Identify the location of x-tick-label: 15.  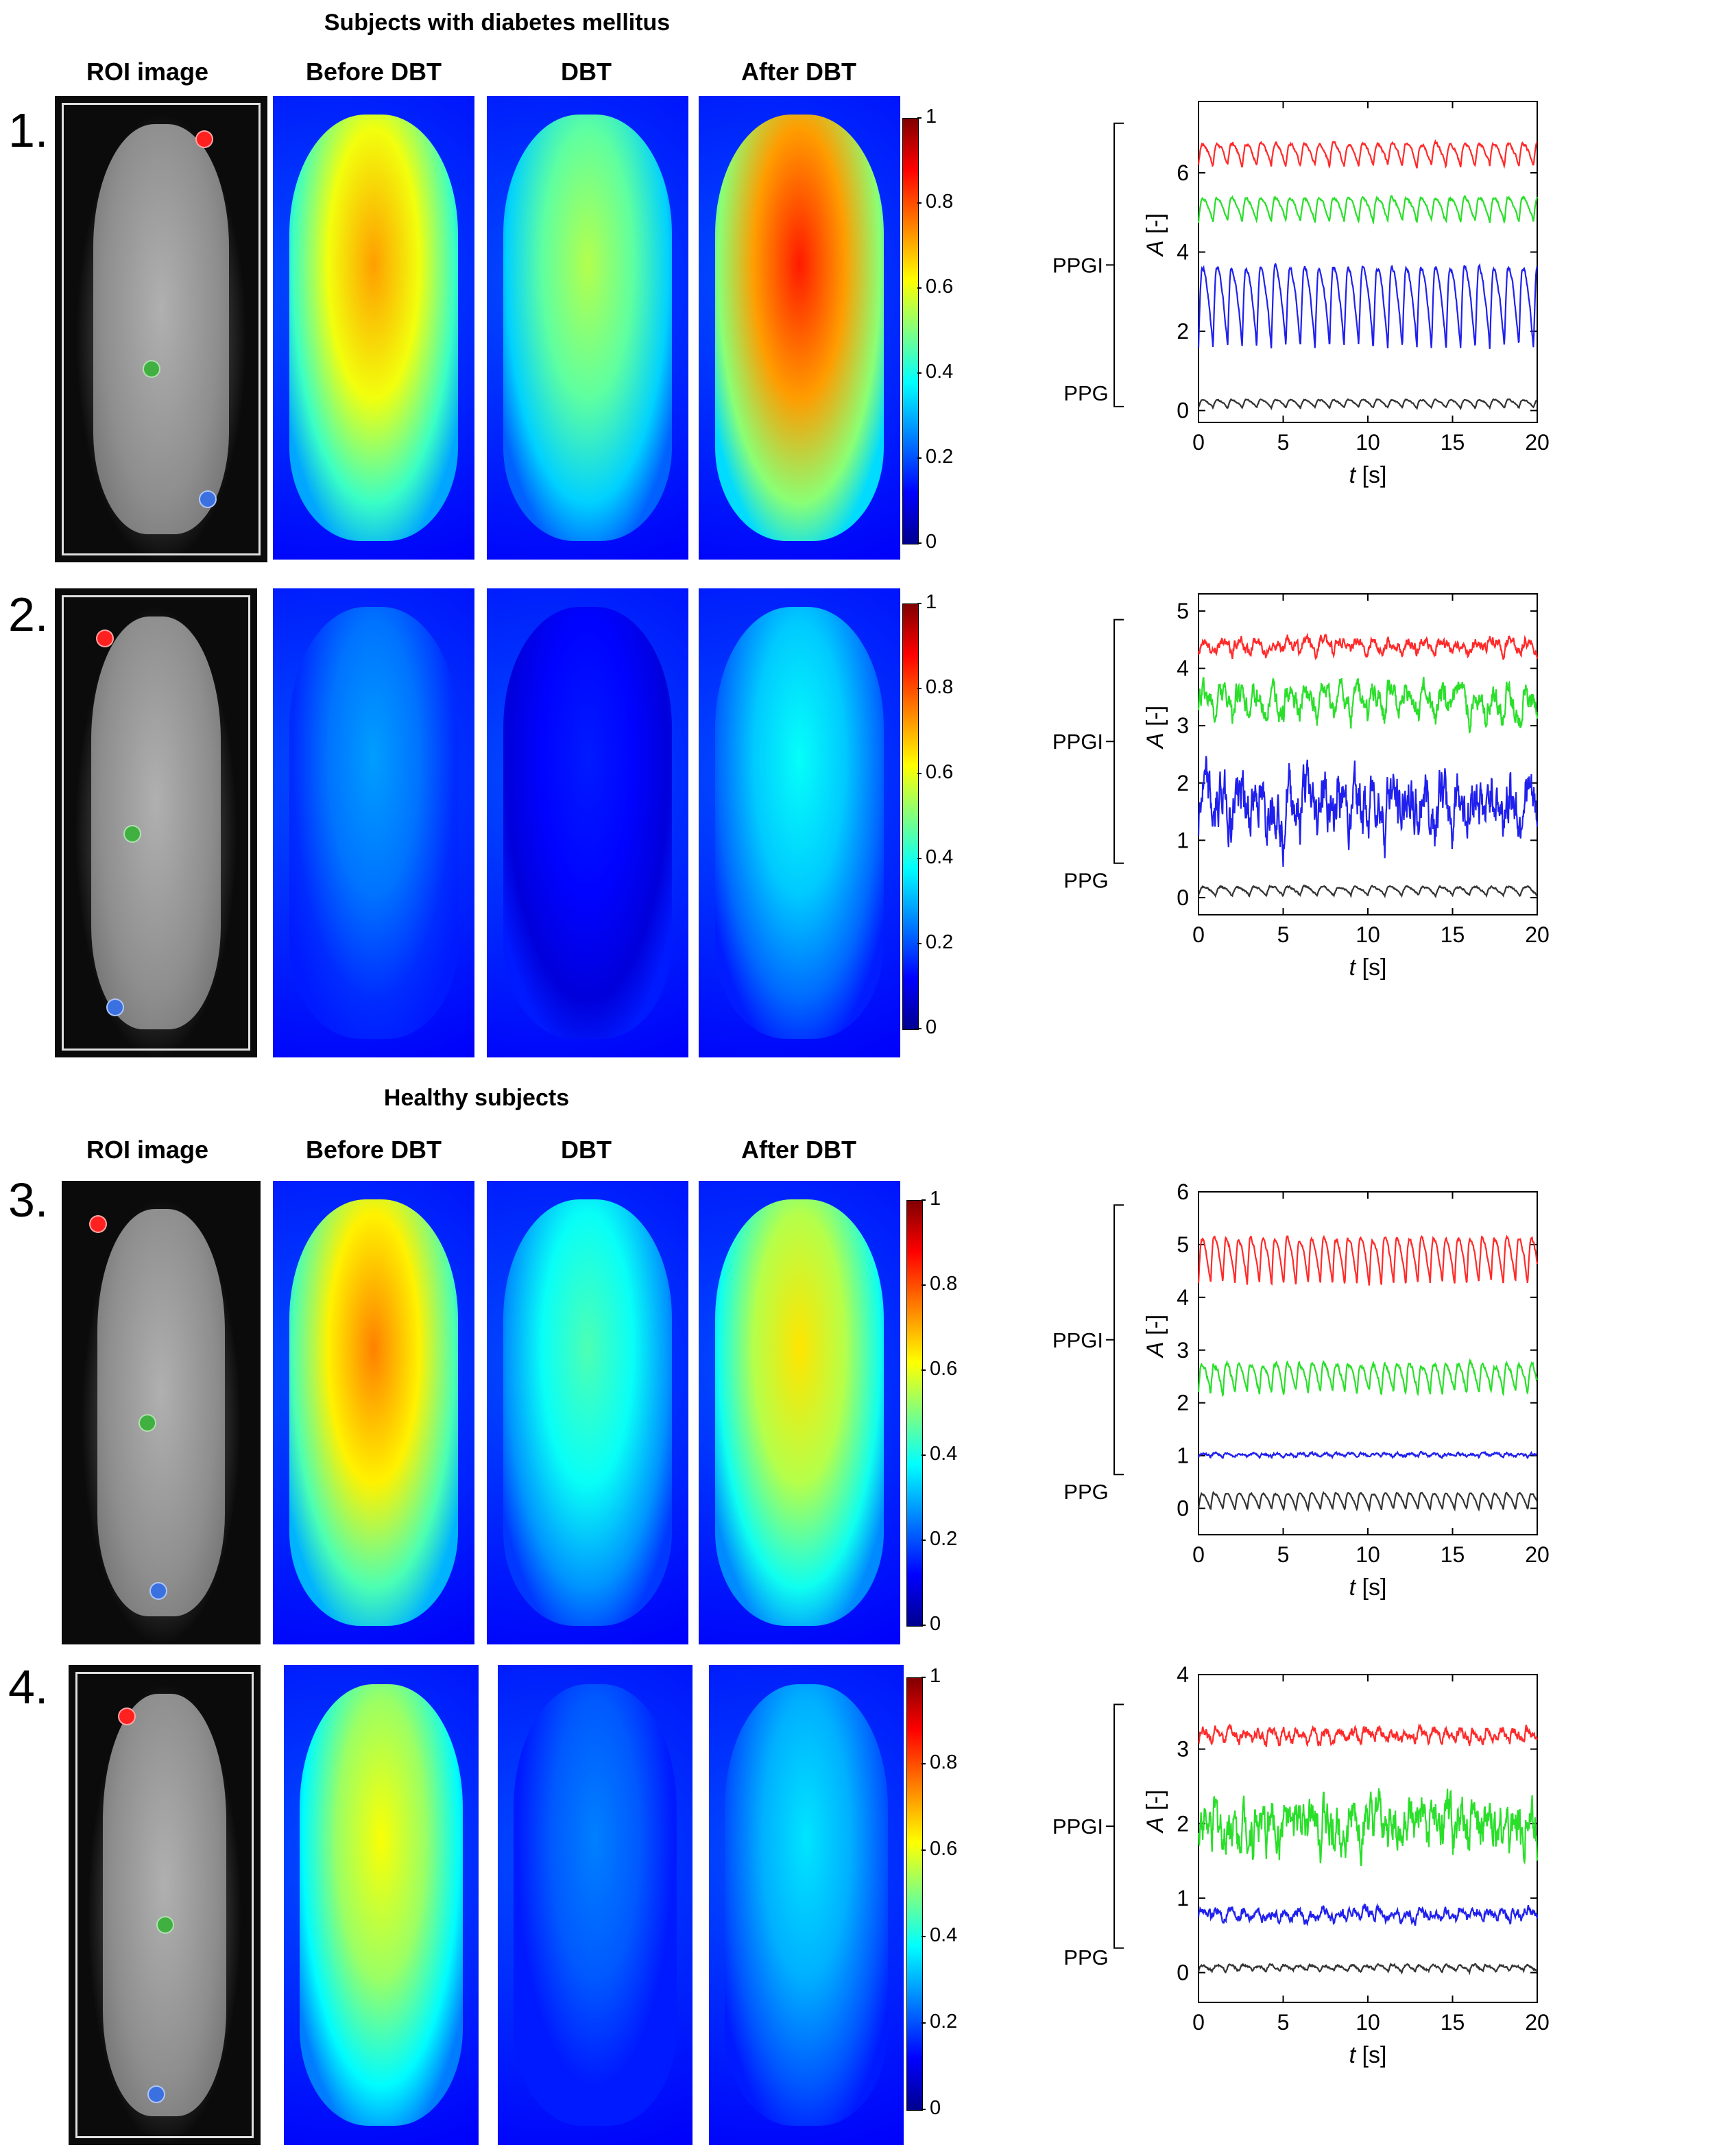
(1453, 2023).